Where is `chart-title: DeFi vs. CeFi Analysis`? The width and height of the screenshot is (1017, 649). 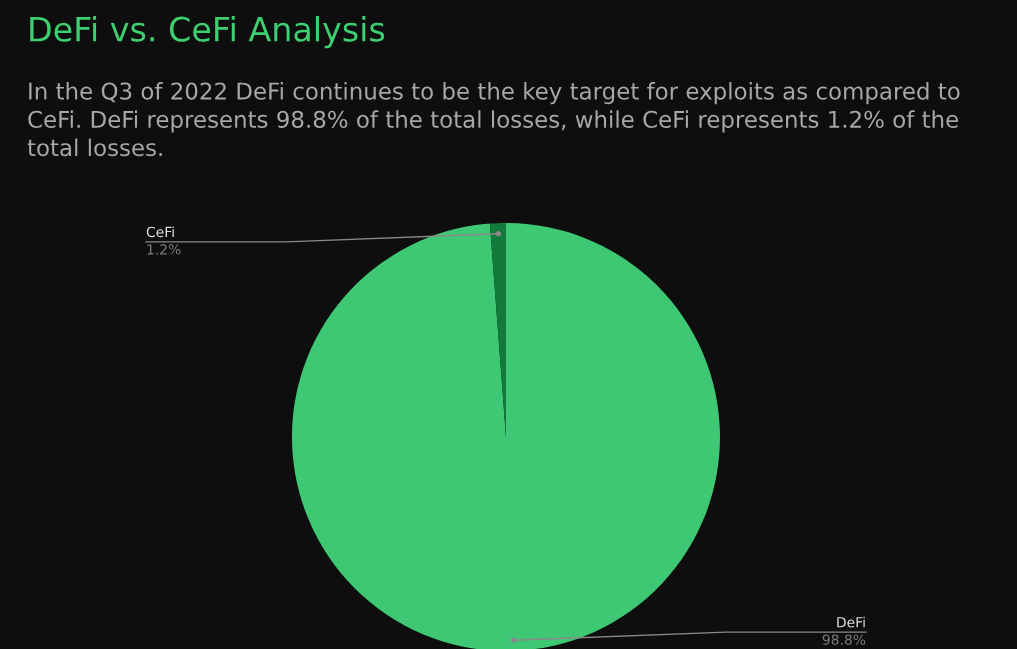 chart-title: DeFi vs. CeFi Analysis is located at coordinates (207, 32).